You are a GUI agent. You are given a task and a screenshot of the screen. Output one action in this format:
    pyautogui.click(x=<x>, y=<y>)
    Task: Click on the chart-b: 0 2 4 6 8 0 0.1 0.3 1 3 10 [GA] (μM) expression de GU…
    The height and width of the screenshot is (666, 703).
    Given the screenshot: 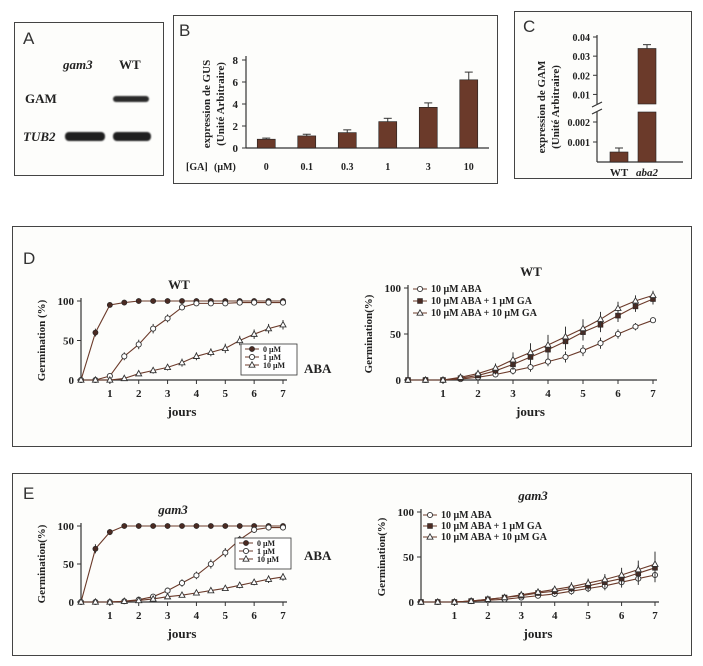 What is the action you would take?
    pyautogui.click(x=337, y=114)
    